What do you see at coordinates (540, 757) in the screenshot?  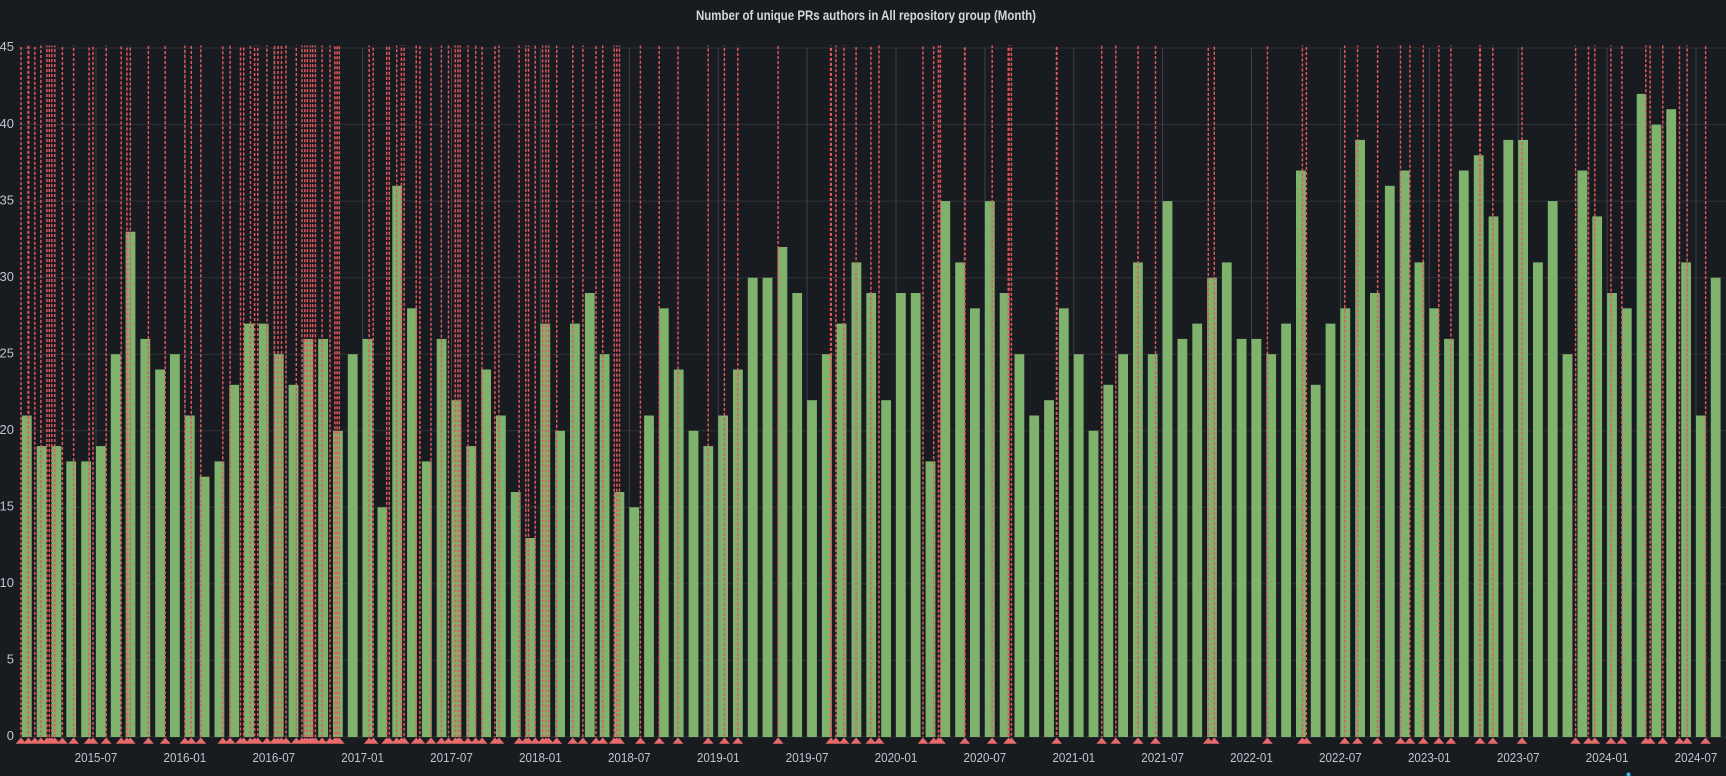 I see `svg-text: 2018-01` at bounding box center [540, 757].